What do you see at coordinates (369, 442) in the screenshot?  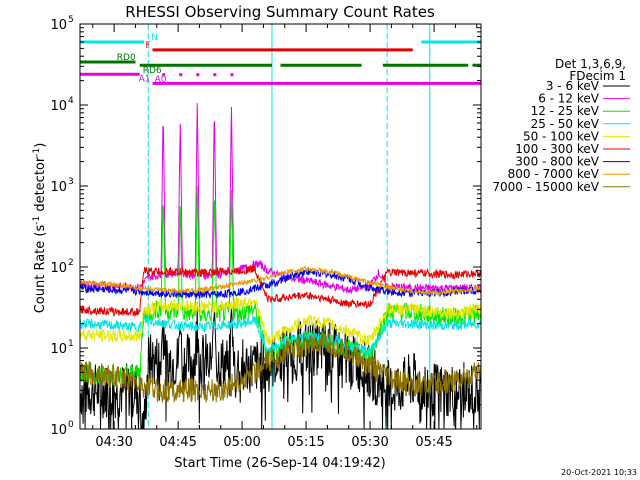 I see `x-tick-label: 05:30` at bounding box center [369, 442].